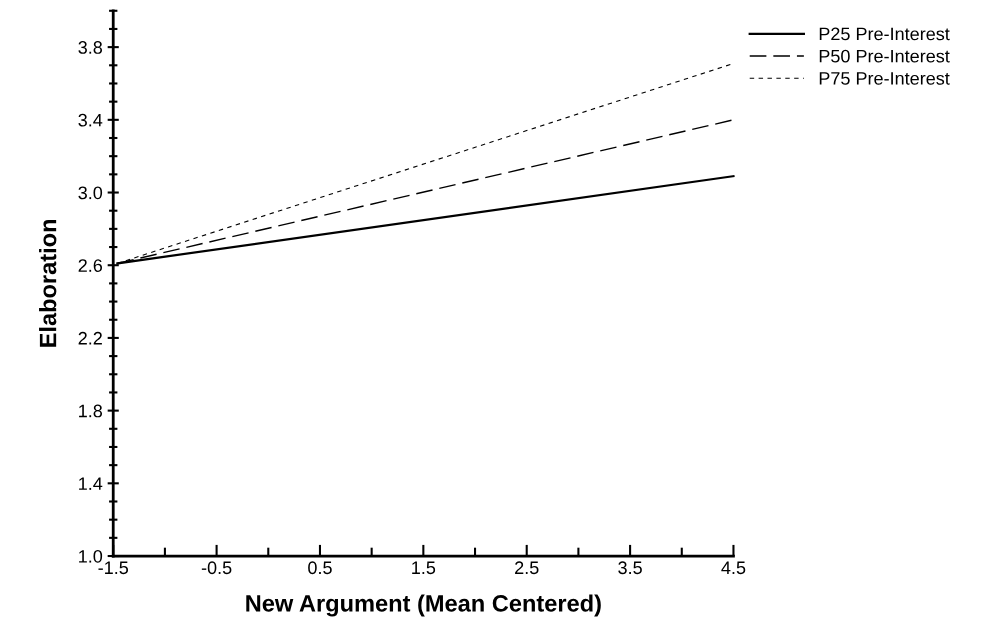  Describe the element at coordinates (884, 78) in the screenshot. I see `legend-label: P75 Pre-Interest` at that location.